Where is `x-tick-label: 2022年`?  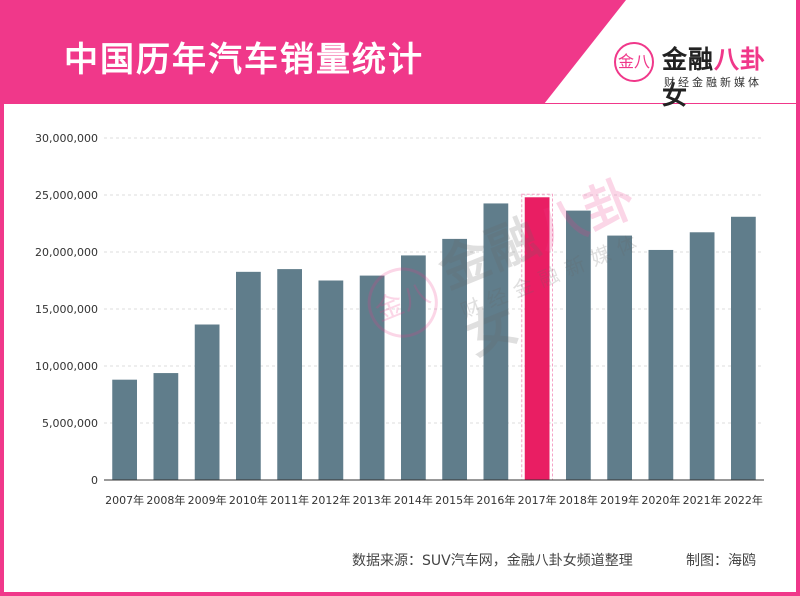 x-tick-label: 2022年 is located at coordinates (743, 500).